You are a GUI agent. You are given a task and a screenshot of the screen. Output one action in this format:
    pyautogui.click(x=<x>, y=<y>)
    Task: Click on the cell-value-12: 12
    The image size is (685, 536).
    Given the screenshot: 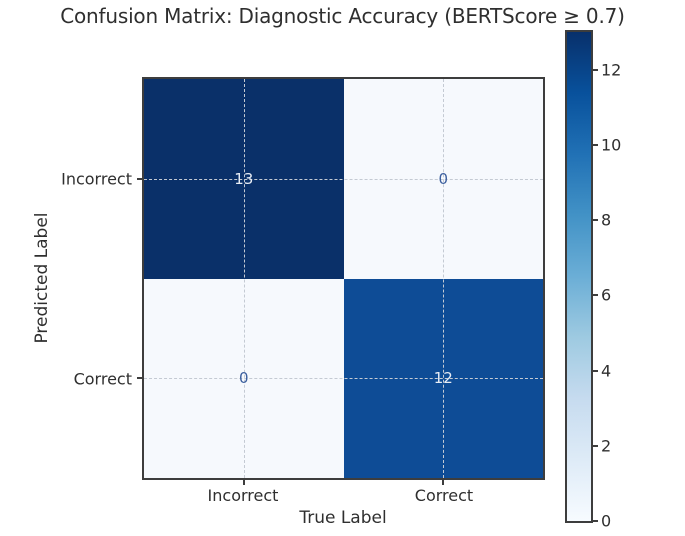 What is the action you would take?
    pyautogui.click(x=443, y=378)
    